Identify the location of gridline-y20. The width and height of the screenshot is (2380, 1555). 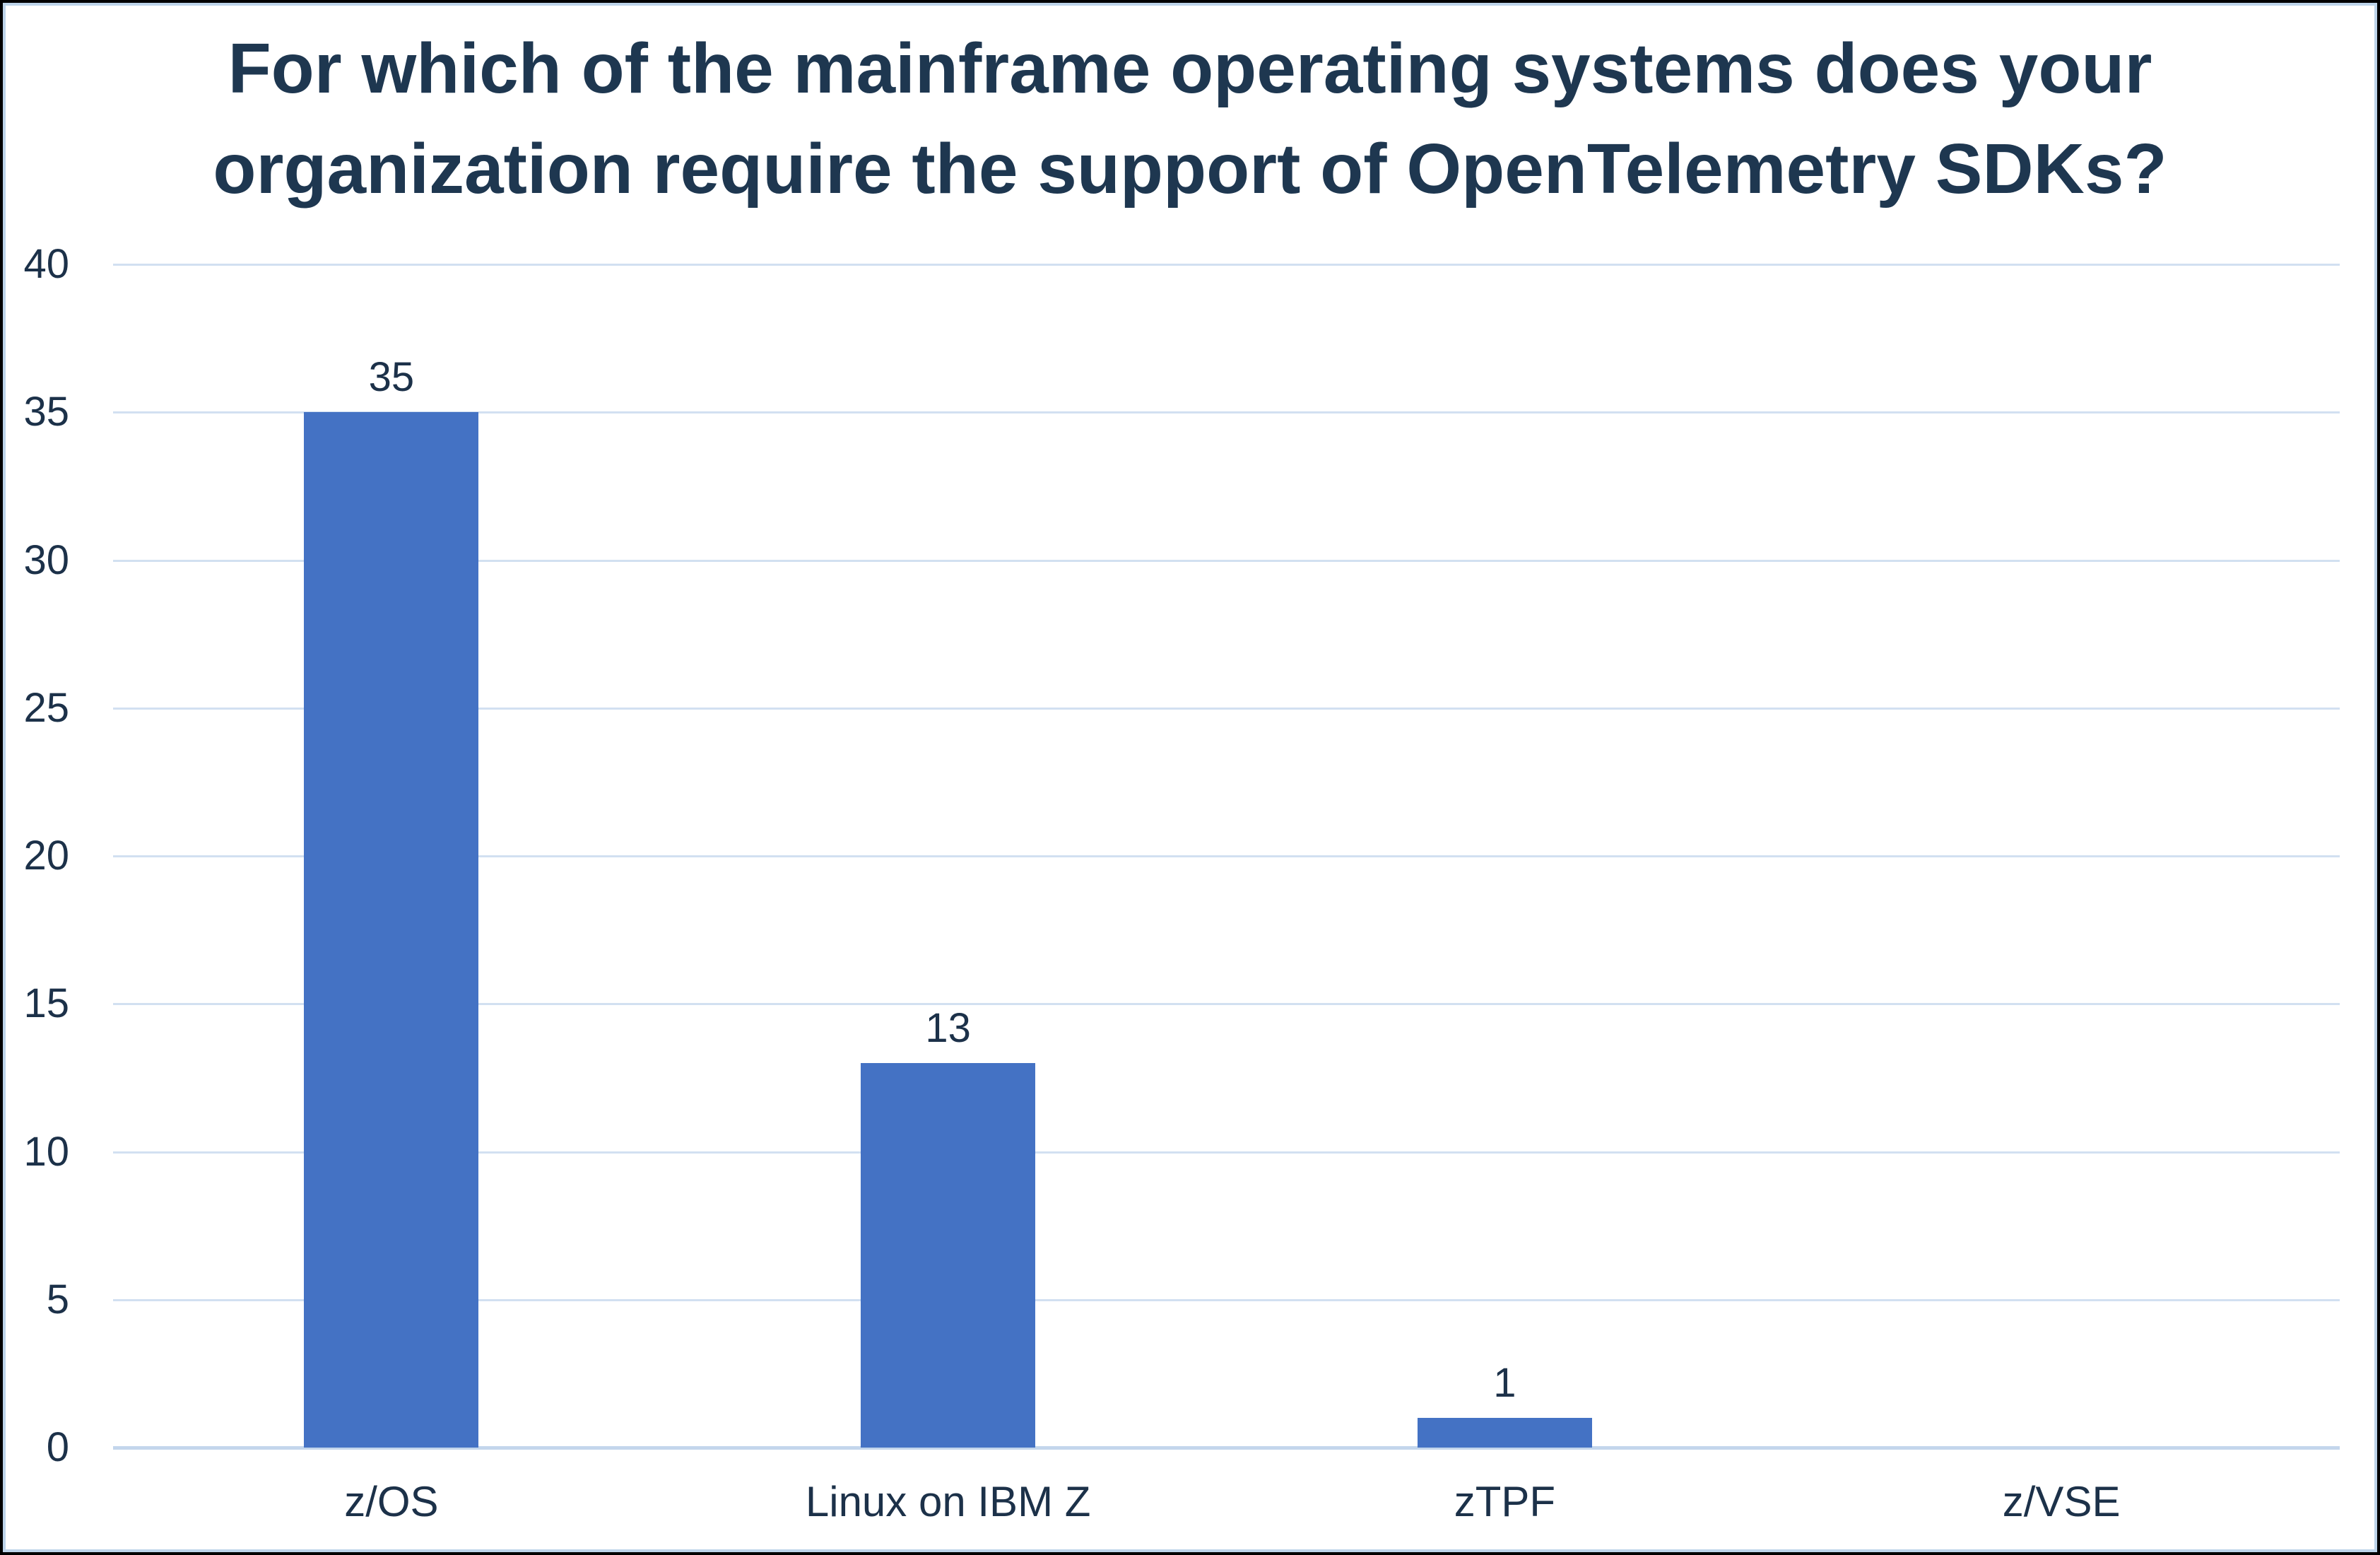
(1227, 856).